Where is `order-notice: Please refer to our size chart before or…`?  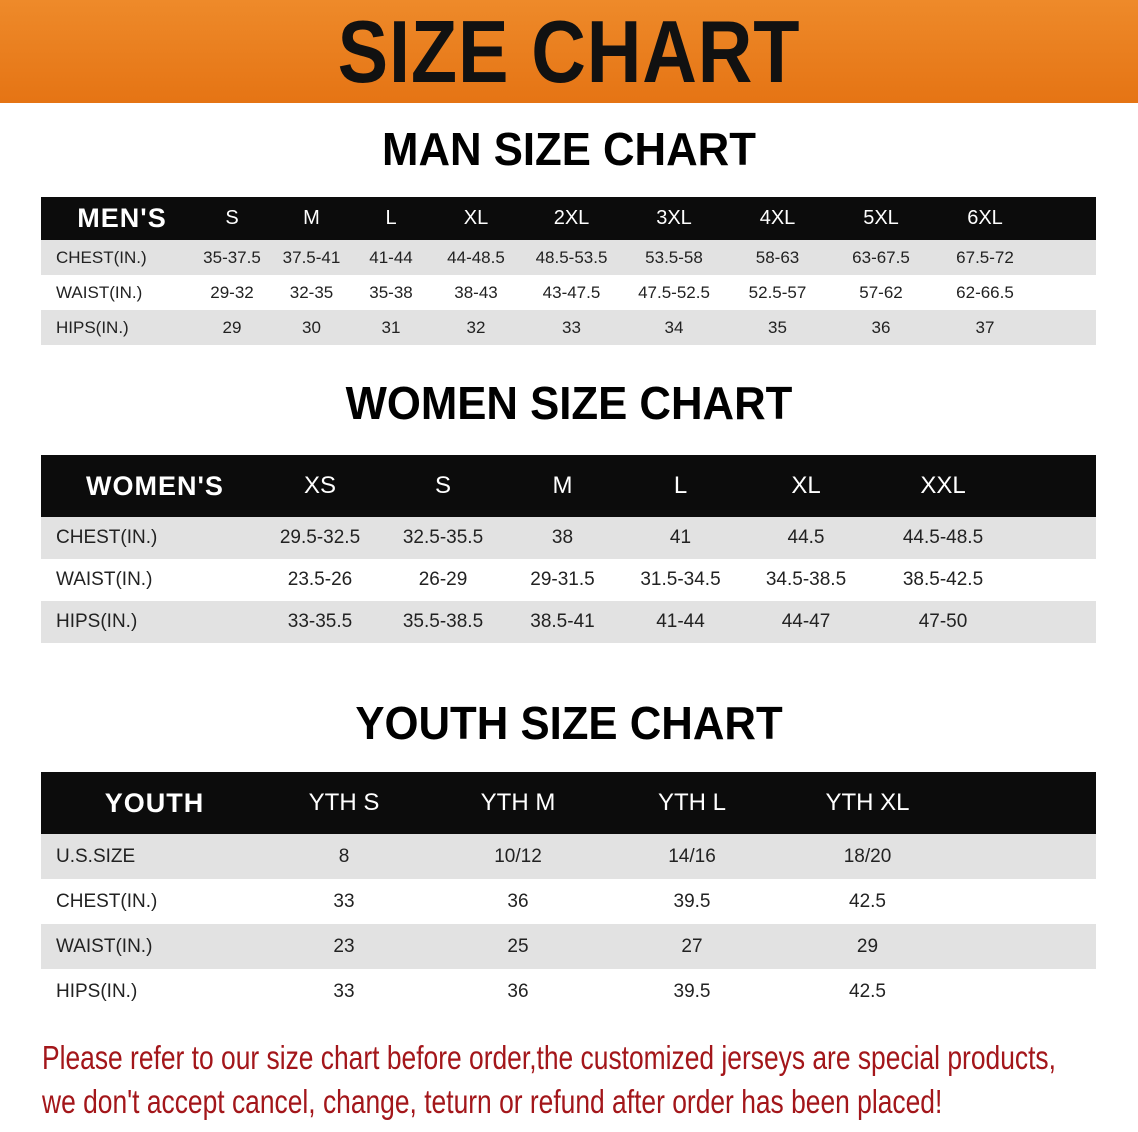
order-notice: Please refer to our size chart before or… is located at coordinates (549, 1080).